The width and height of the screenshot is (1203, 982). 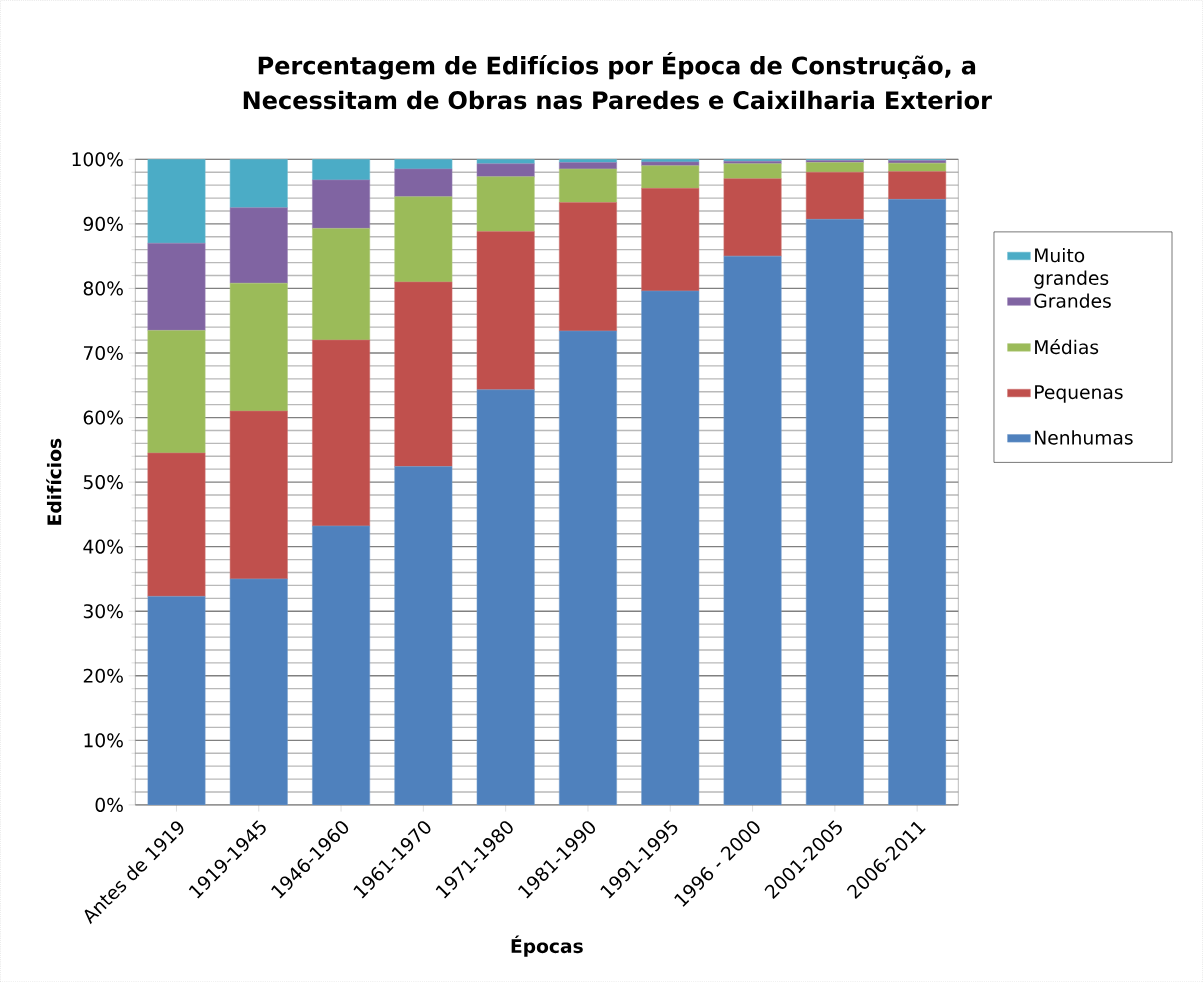 What do you see at coordinates (103, 352) in the screenshot?
I see `y-tick-label: 70%` at bounding box center [103, 352].